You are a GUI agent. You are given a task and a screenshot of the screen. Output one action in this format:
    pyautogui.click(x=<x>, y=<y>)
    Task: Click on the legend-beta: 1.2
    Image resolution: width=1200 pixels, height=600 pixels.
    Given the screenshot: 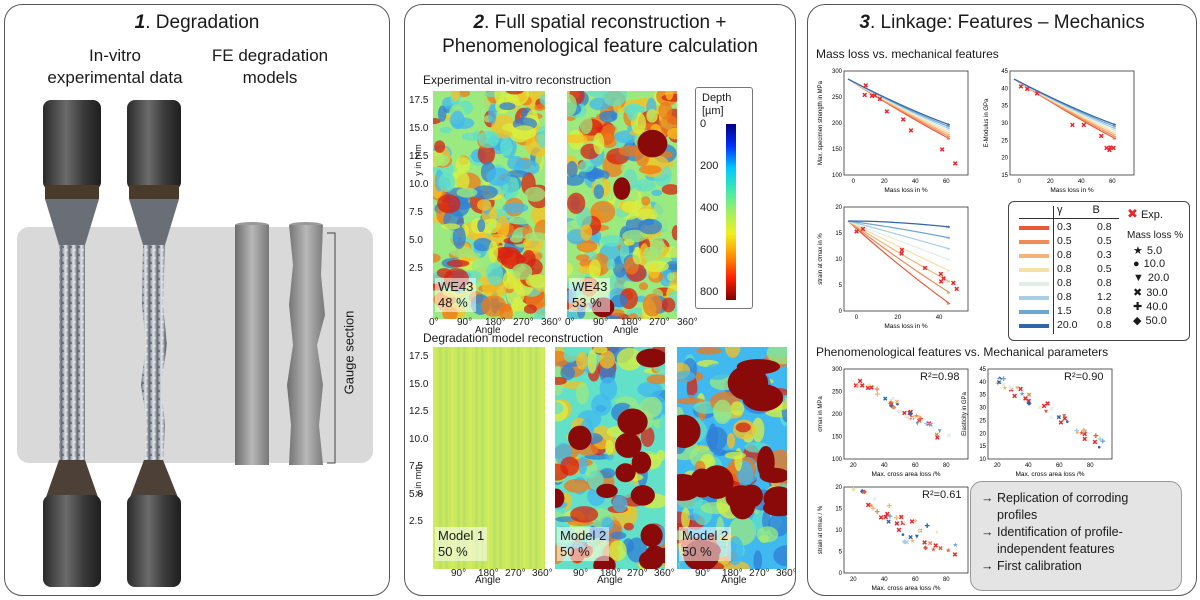 What is the action you would take?
    pyautogui.click(x=1104, y=297)
    